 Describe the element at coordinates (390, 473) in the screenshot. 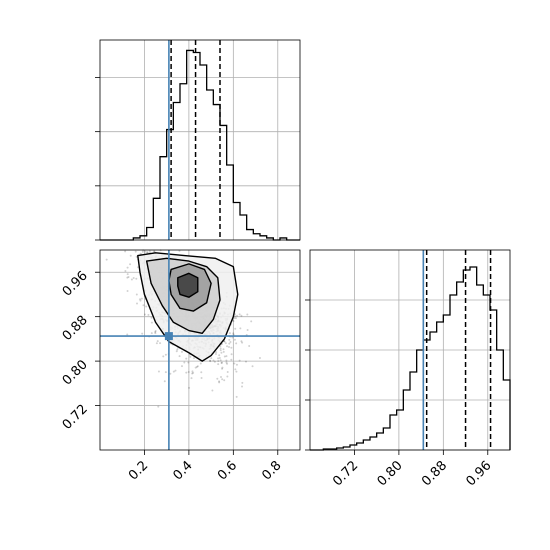

I see `x-tick-label: 0.80` at that location.